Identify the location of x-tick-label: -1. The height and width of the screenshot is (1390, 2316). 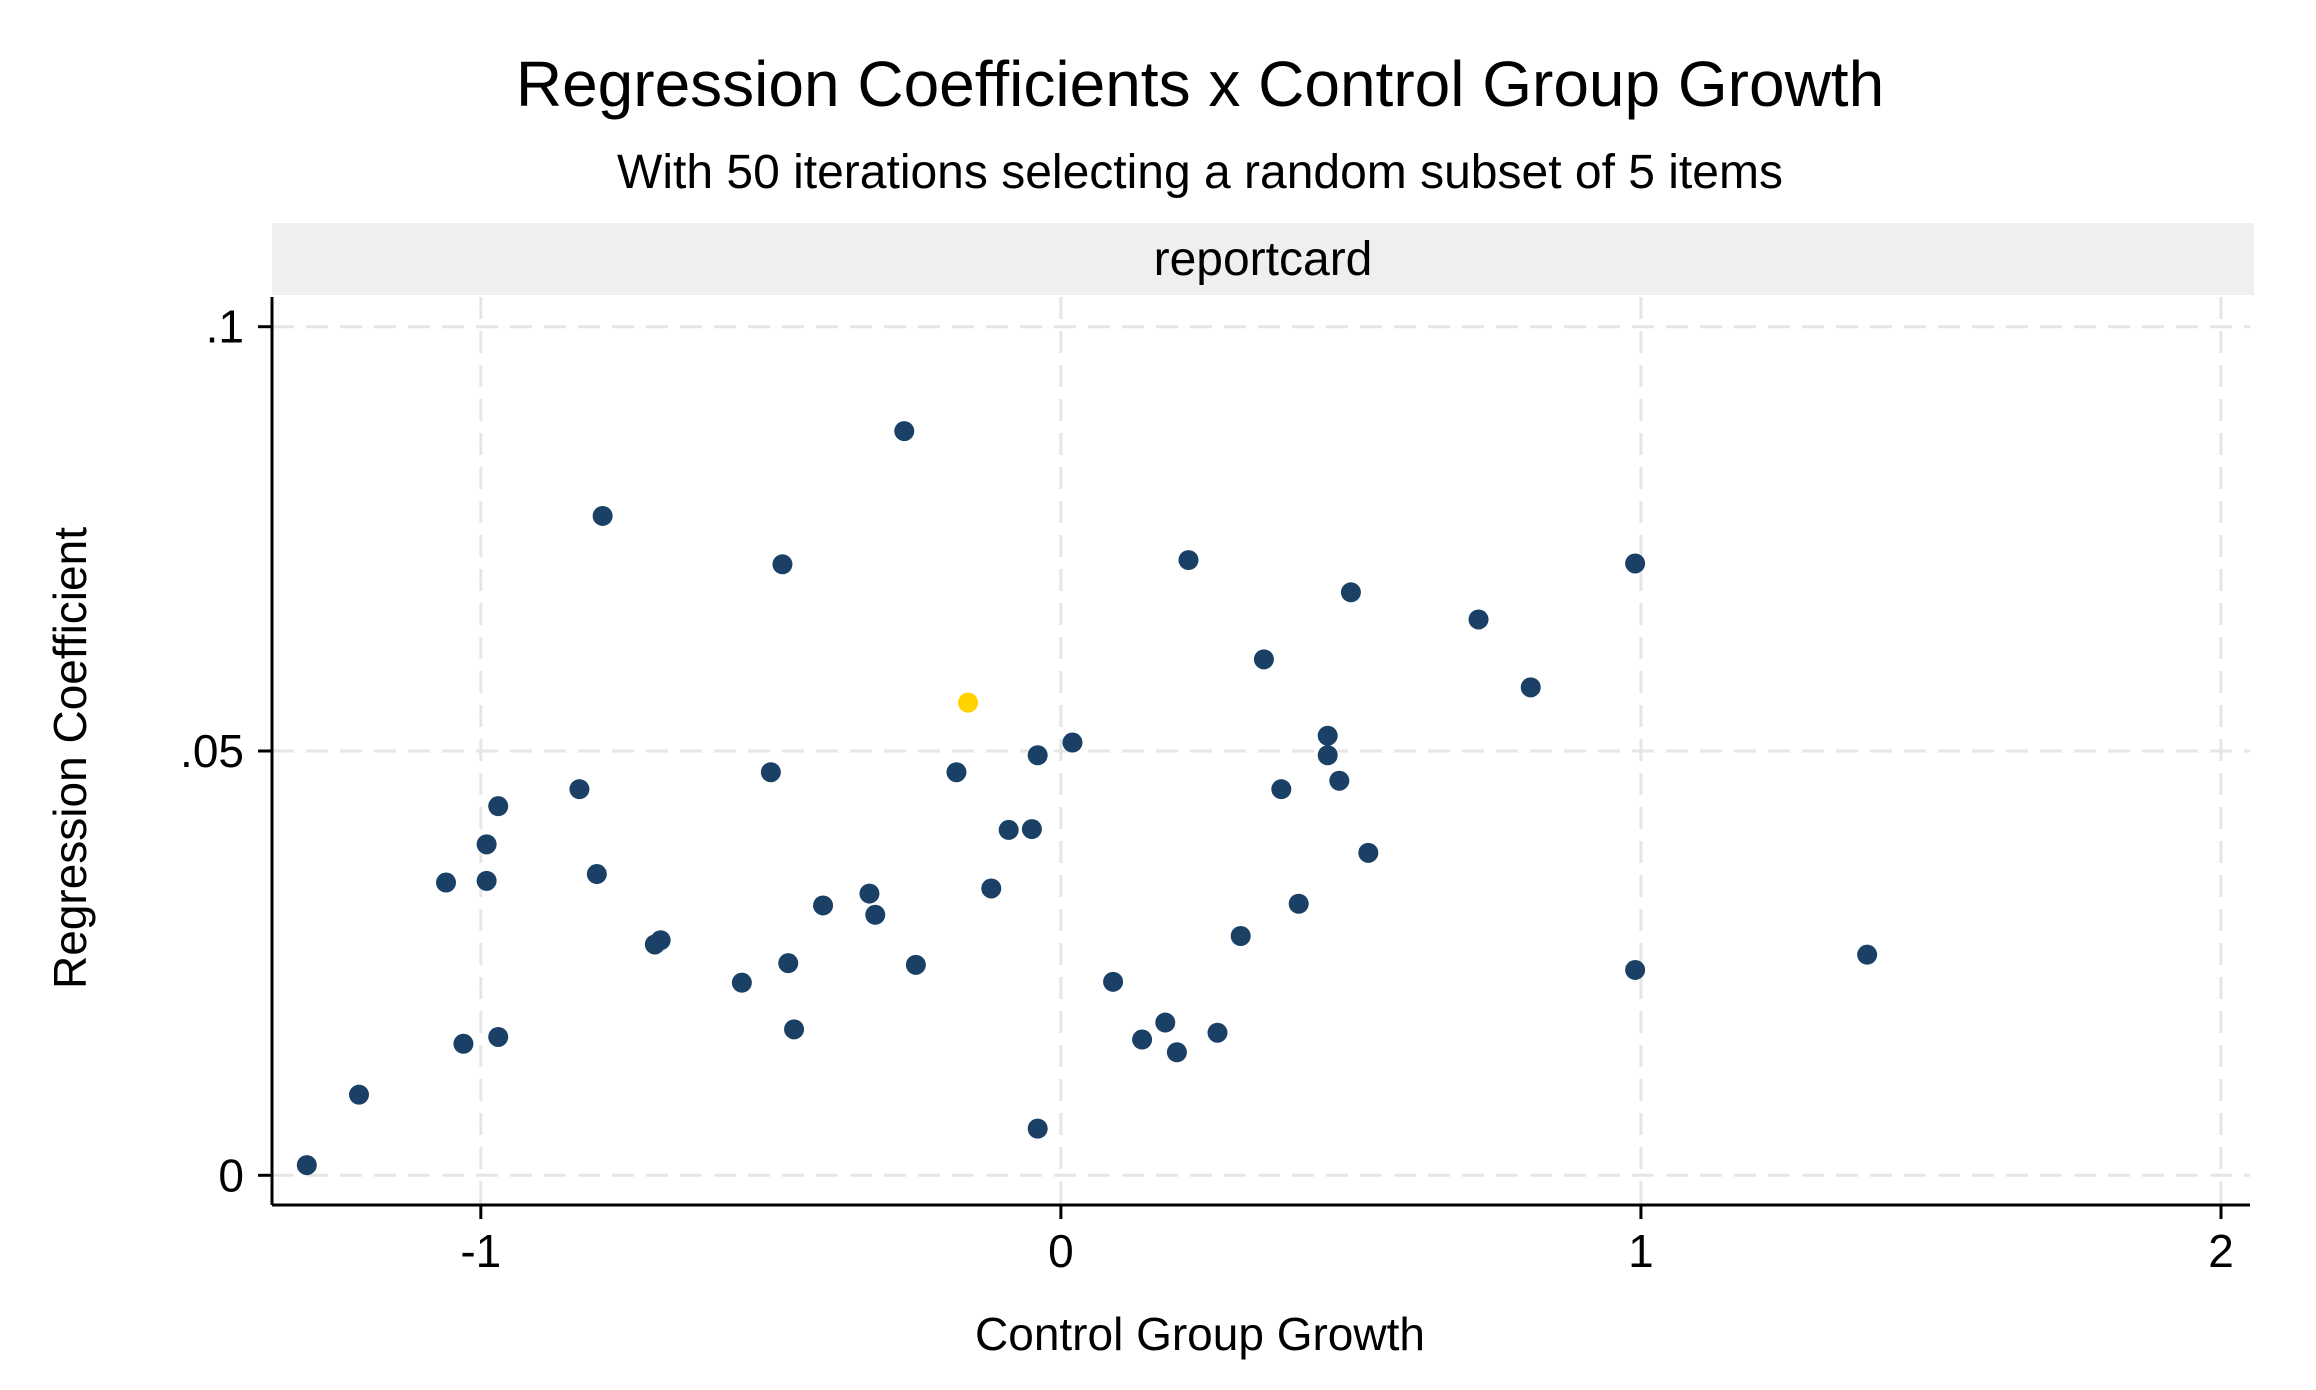
(480, 1251).